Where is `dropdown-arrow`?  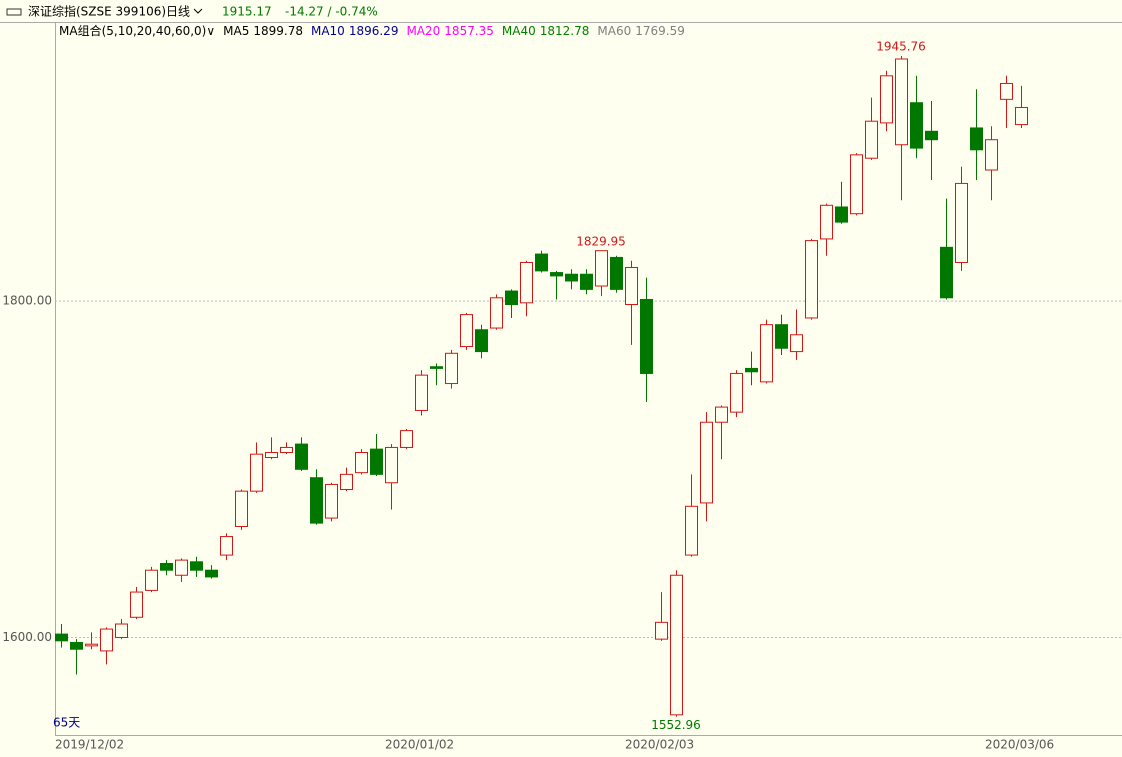 dropdown-arrow is located at coordinates (198, 11).